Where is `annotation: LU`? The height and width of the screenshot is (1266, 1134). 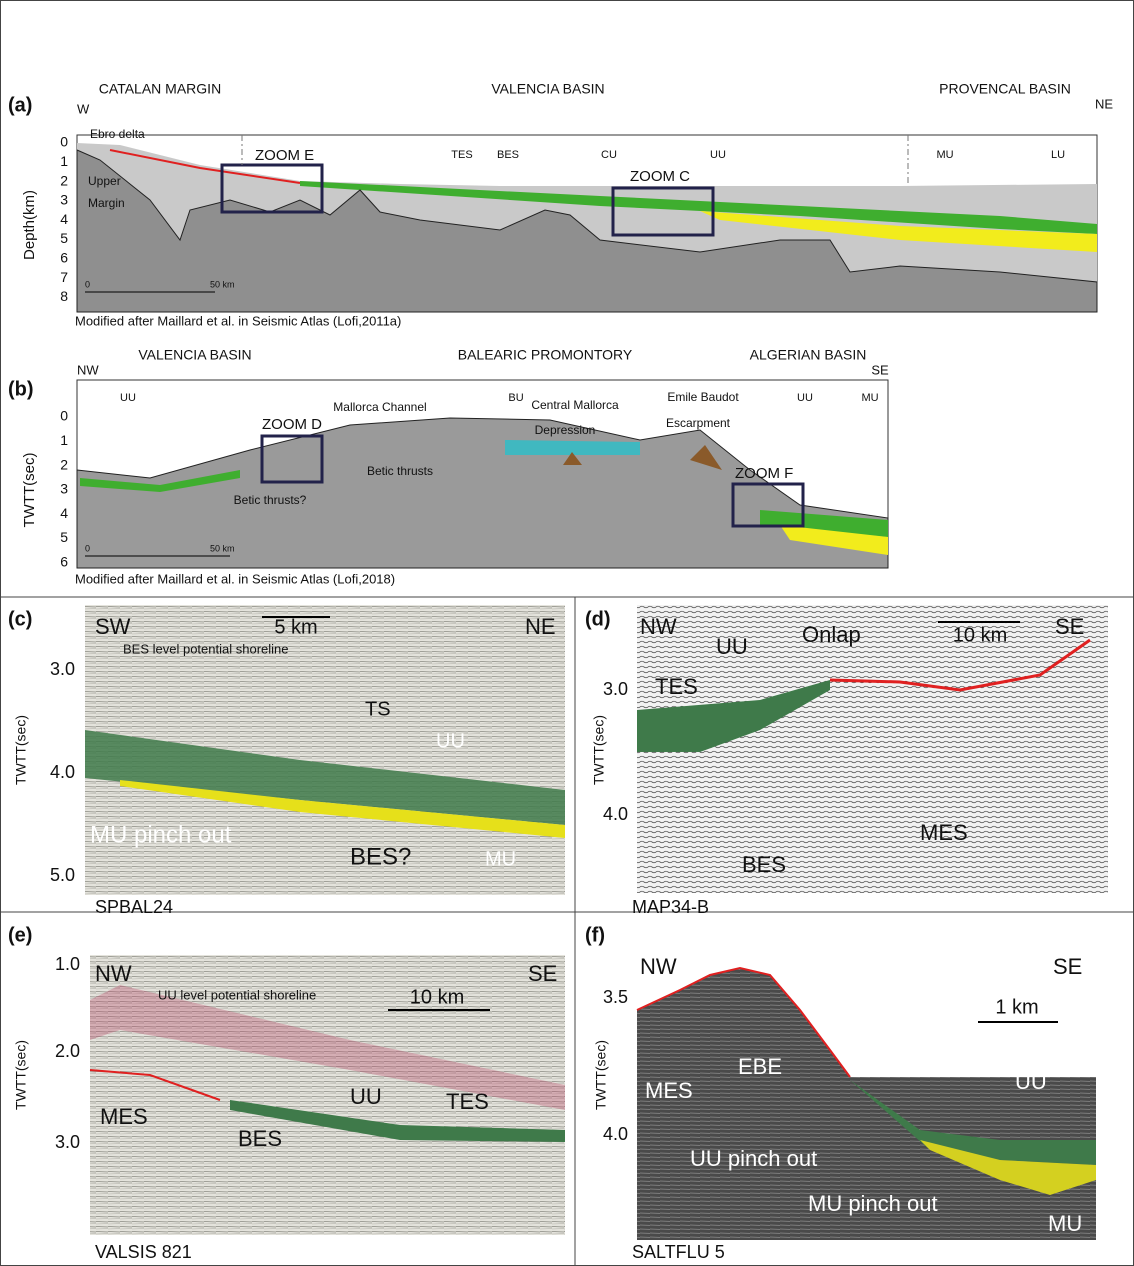 annotation: LU is located at coordinates (1058, 155).